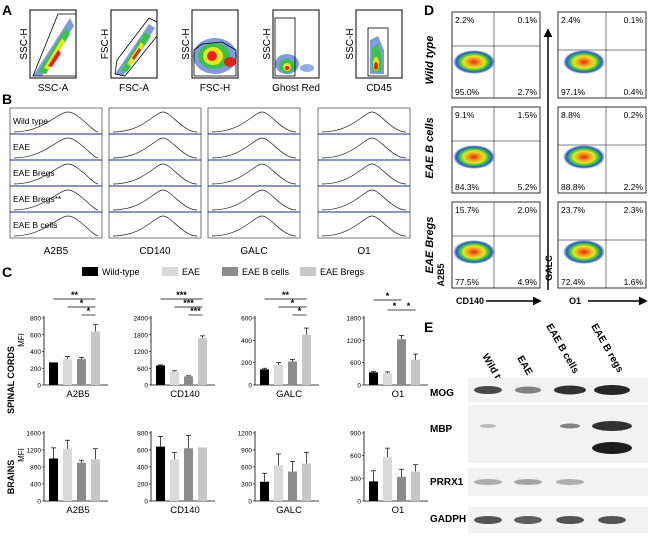 The image size is (650, 544). I want to click on significance-stars: **, so click(75, 295).